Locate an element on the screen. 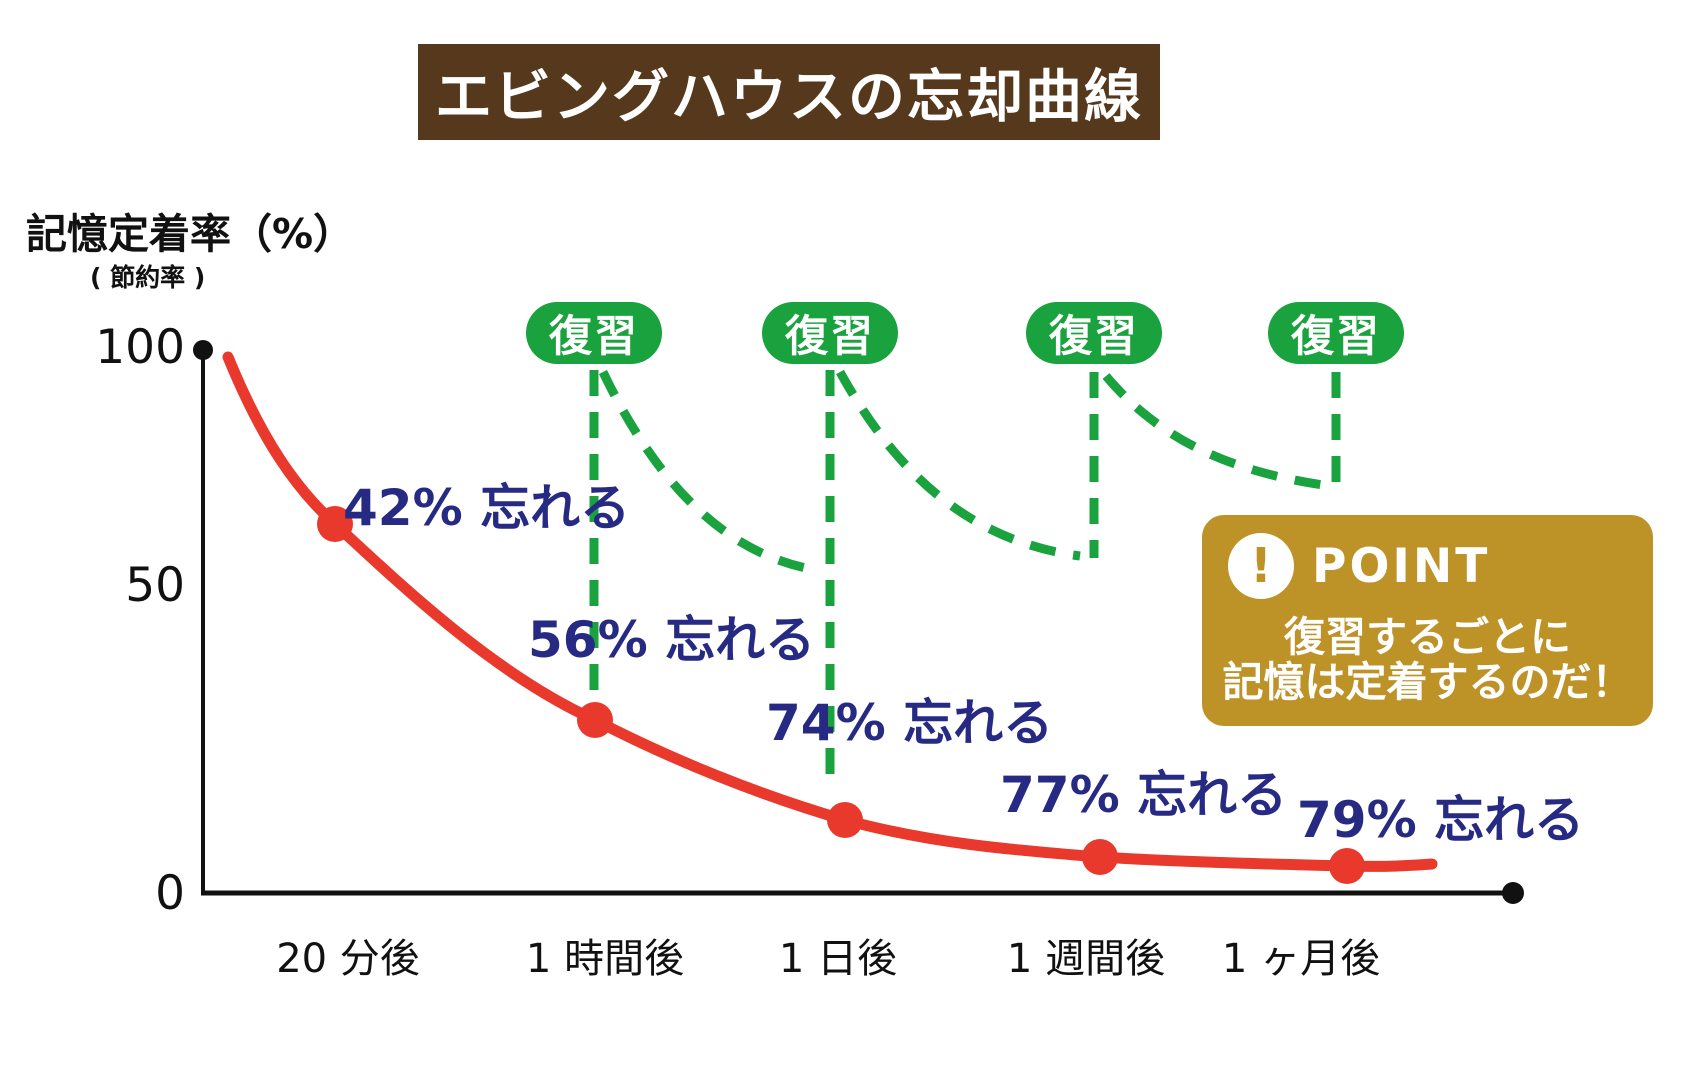 Image resolution: width=1691 pixels, height=1067 pixels. annotation-74-percent: 74% 忘れる is located at coordinates (910, 723).